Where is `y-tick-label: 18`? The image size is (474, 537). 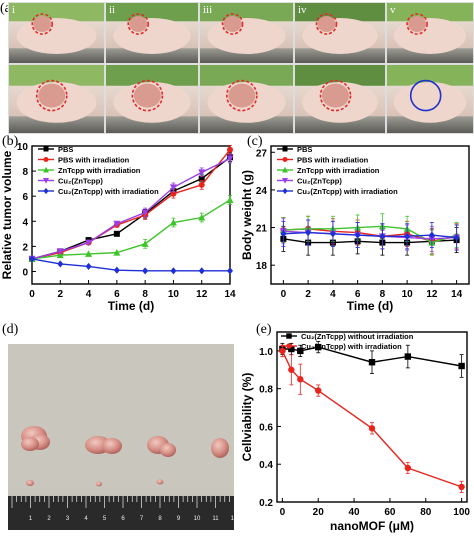 y-tick-label: 18 is located at coordinates (262, 266).